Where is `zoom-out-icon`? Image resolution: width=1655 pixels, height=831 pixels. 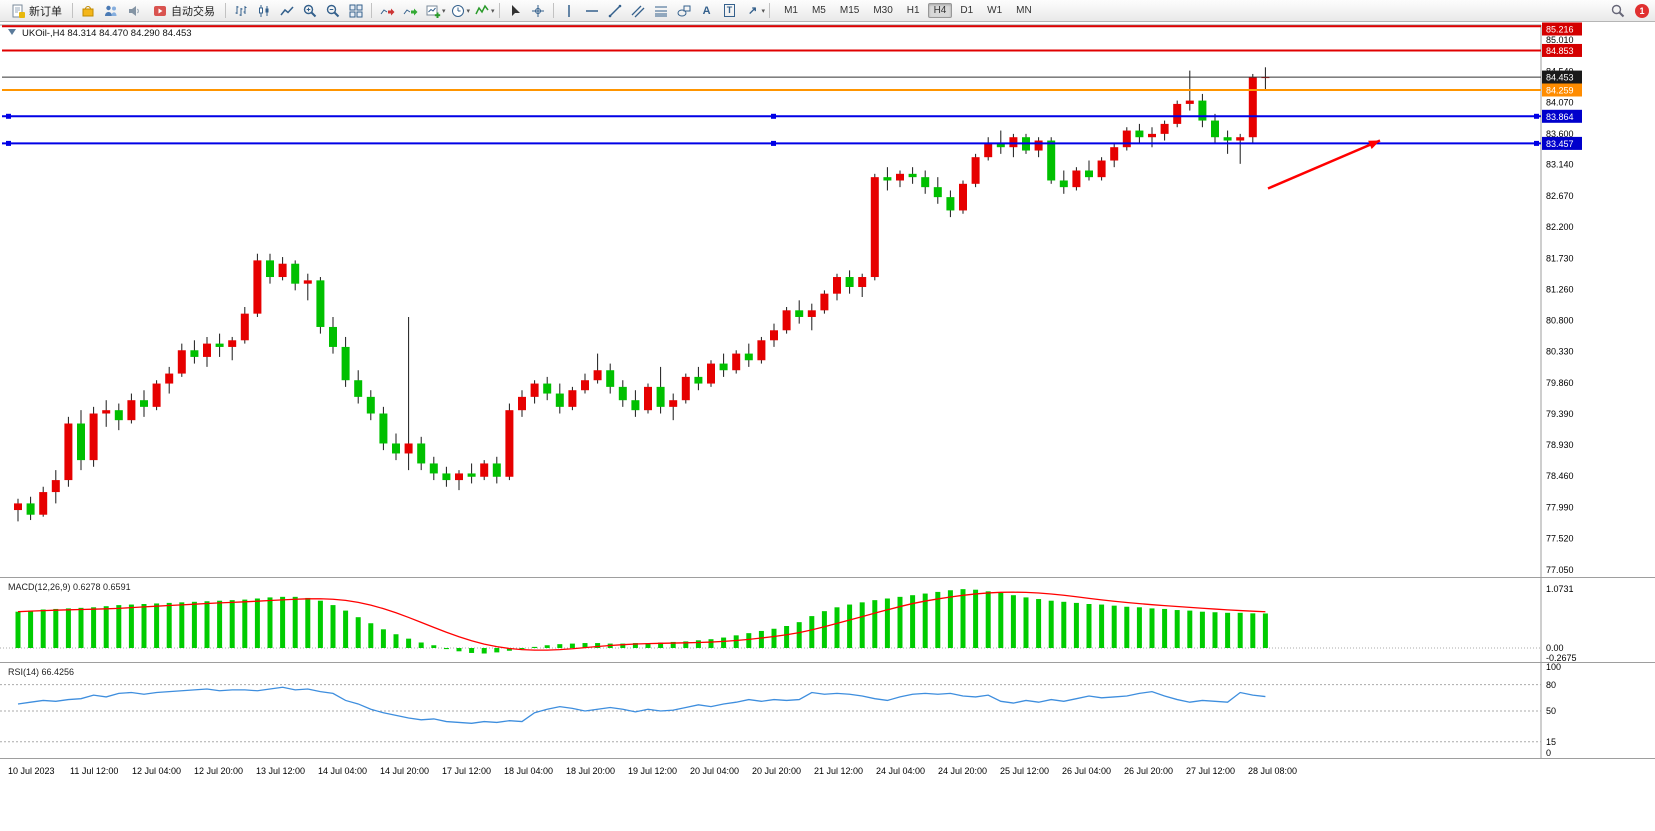 zoom-out-icon is located at coordinates (333, 11).